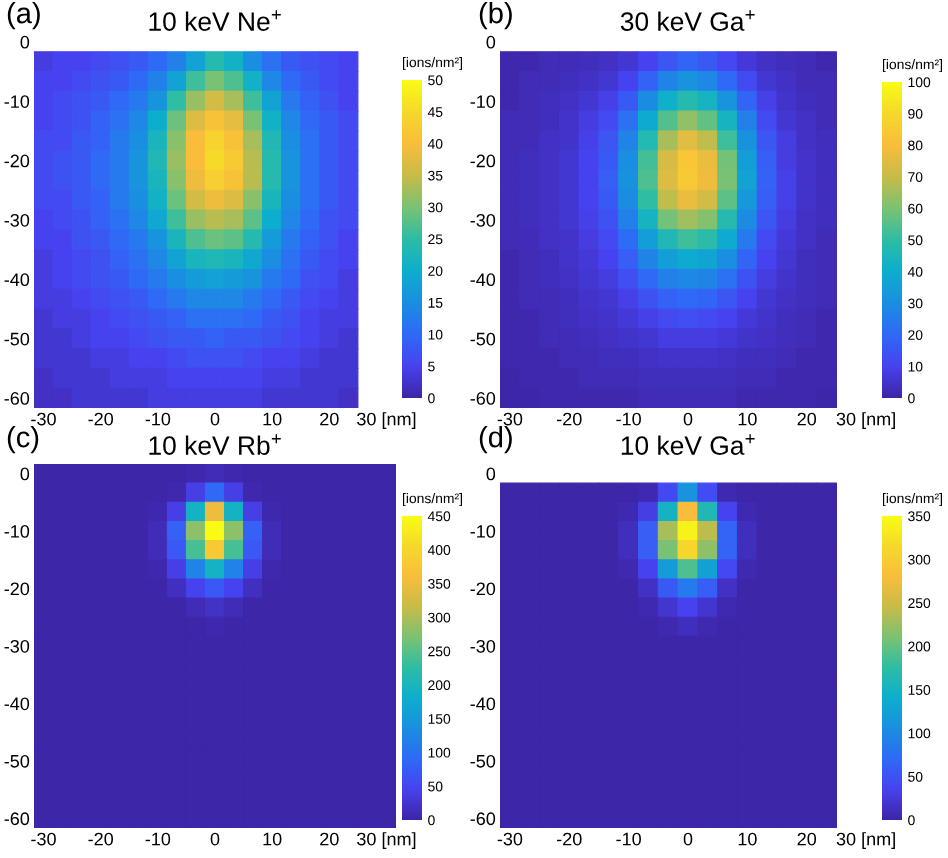 The image size is (948, 858). What do you see at coordinates (23, 440) in the screenshot?
I see `text: (c)` at bounding box center [23, 440].